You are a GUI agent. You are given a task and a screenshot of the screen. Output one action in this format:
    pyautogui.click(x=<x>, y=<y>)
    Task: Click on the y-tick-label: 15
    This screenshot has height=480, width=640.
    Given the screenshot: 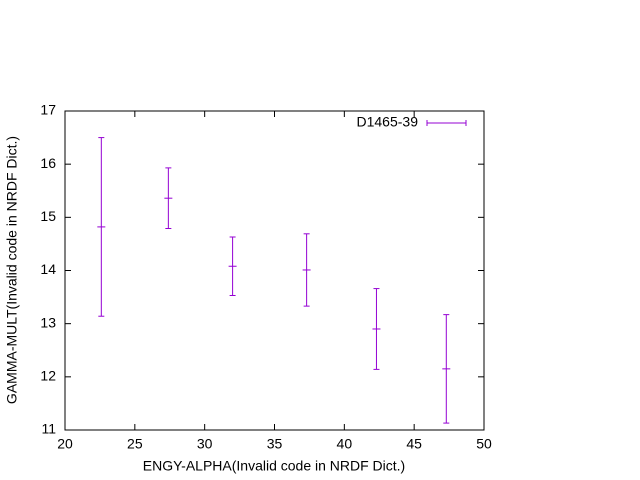 What is the action you would take?
    pyautogui.click(x=48, y=216)
    